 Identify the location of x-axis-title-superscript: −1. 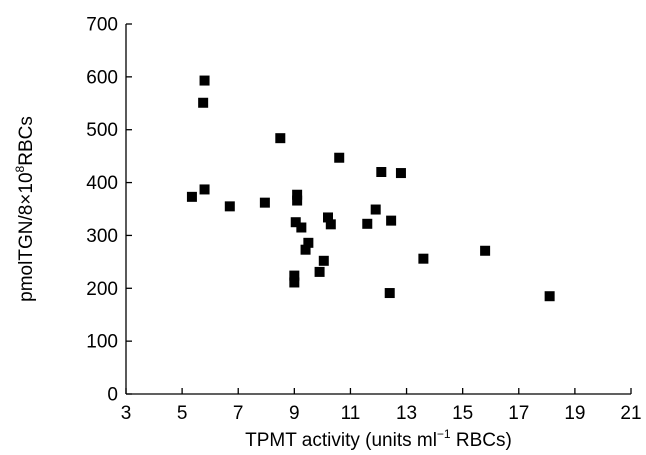
(444, 434).